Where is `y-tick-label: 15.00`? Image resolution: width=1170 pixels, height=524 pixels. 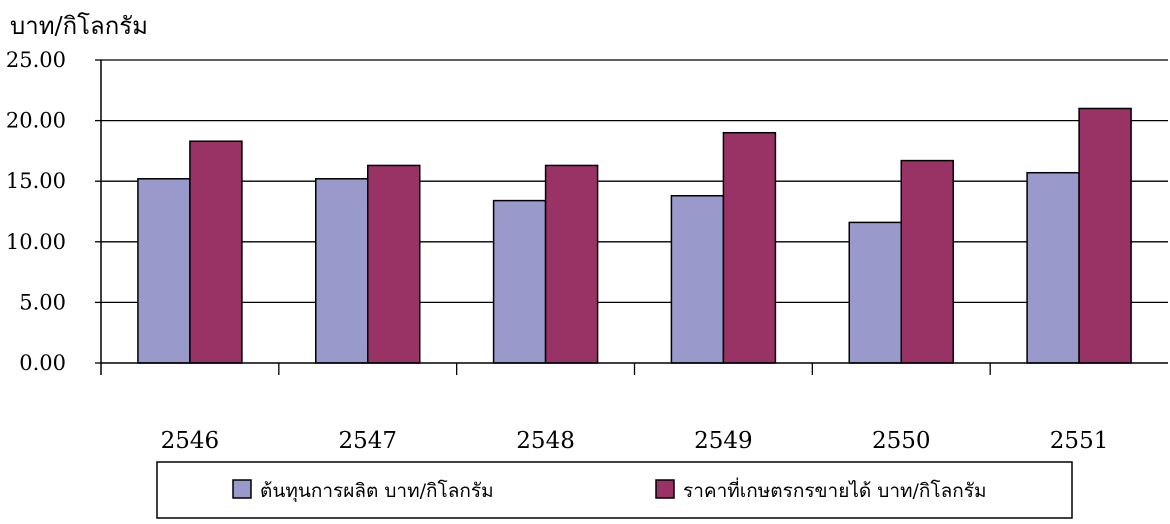
y-tick-label: 15.00 is located at coordinates (36, 181).